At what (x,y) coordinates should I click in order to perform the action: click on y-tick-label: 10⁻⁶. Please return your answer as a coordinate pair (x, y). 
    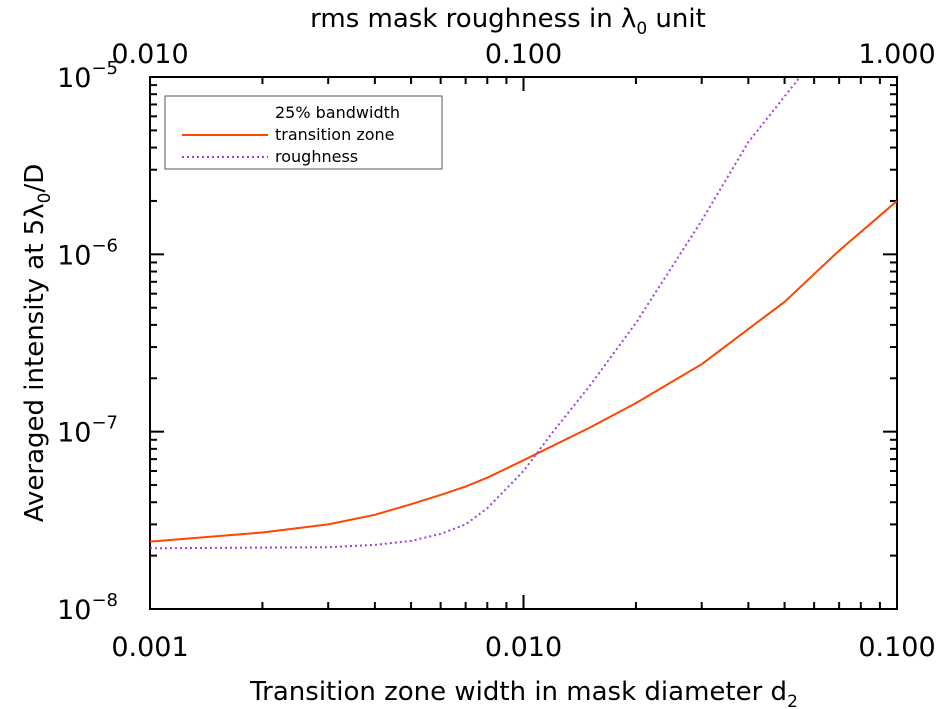
    Looking at the image, I should click on (87, 253).